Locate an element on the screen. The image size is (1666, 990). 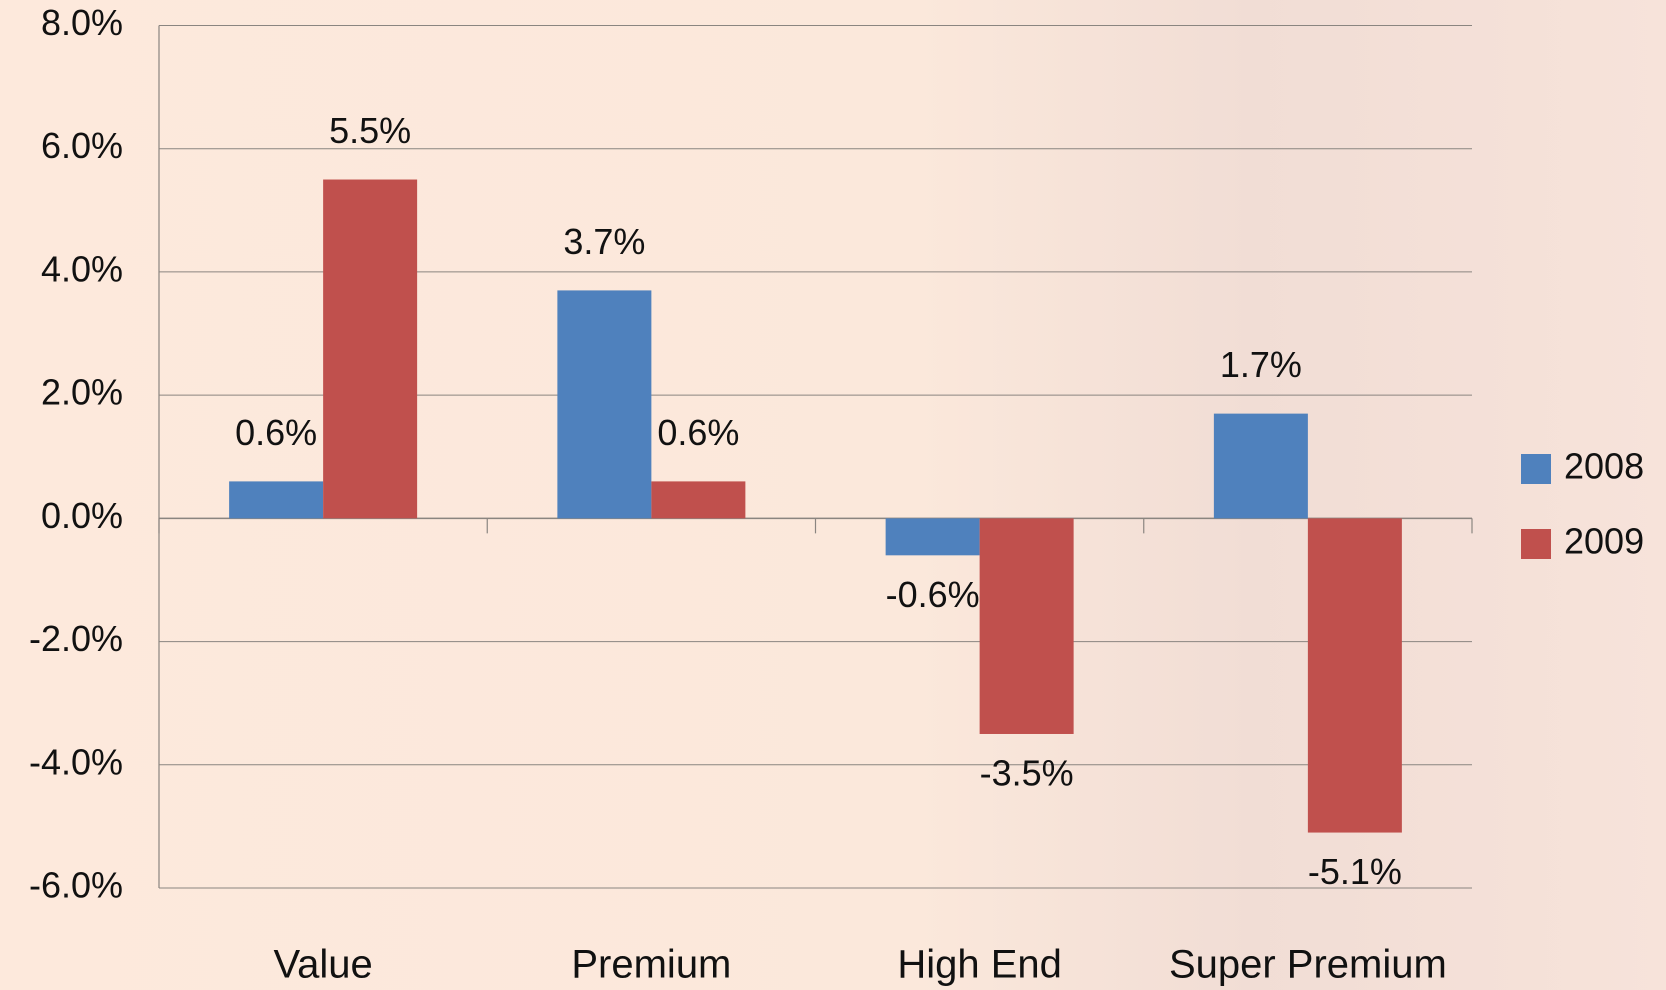
data-label: 5.5% is located at coordinates (370, 130).